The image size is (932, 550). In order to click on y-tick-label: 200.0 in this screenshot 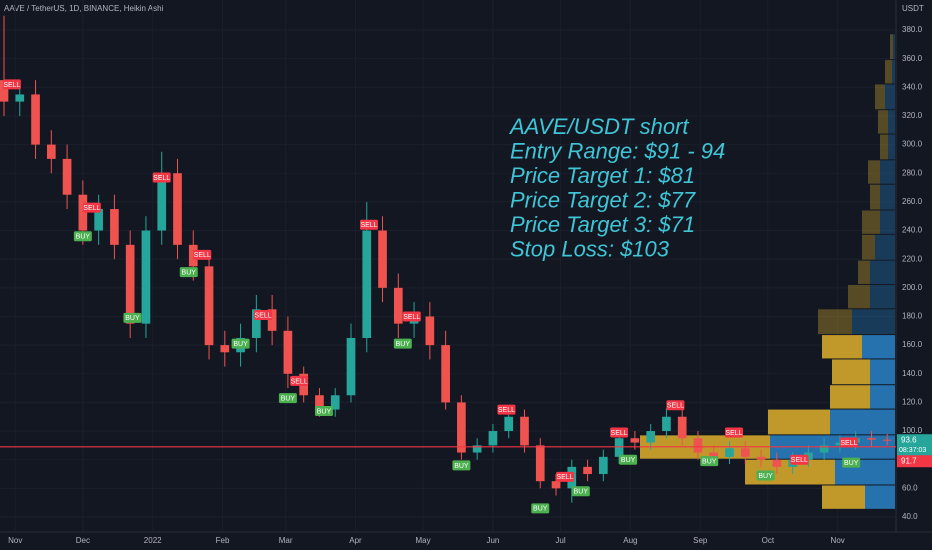, I will do `click(912, 287)`.